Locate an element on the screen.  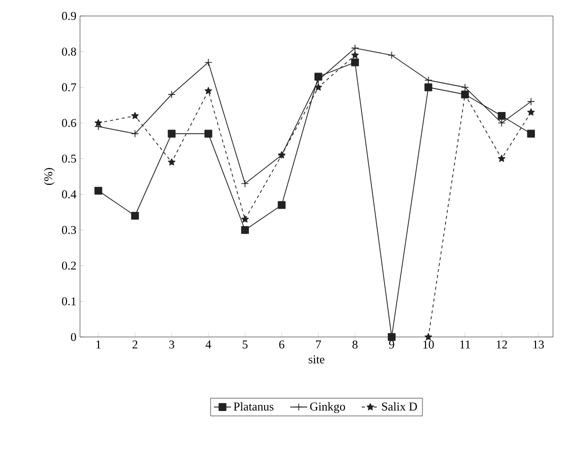
x-tick-label: 10 is located at coordinates (428, 344).